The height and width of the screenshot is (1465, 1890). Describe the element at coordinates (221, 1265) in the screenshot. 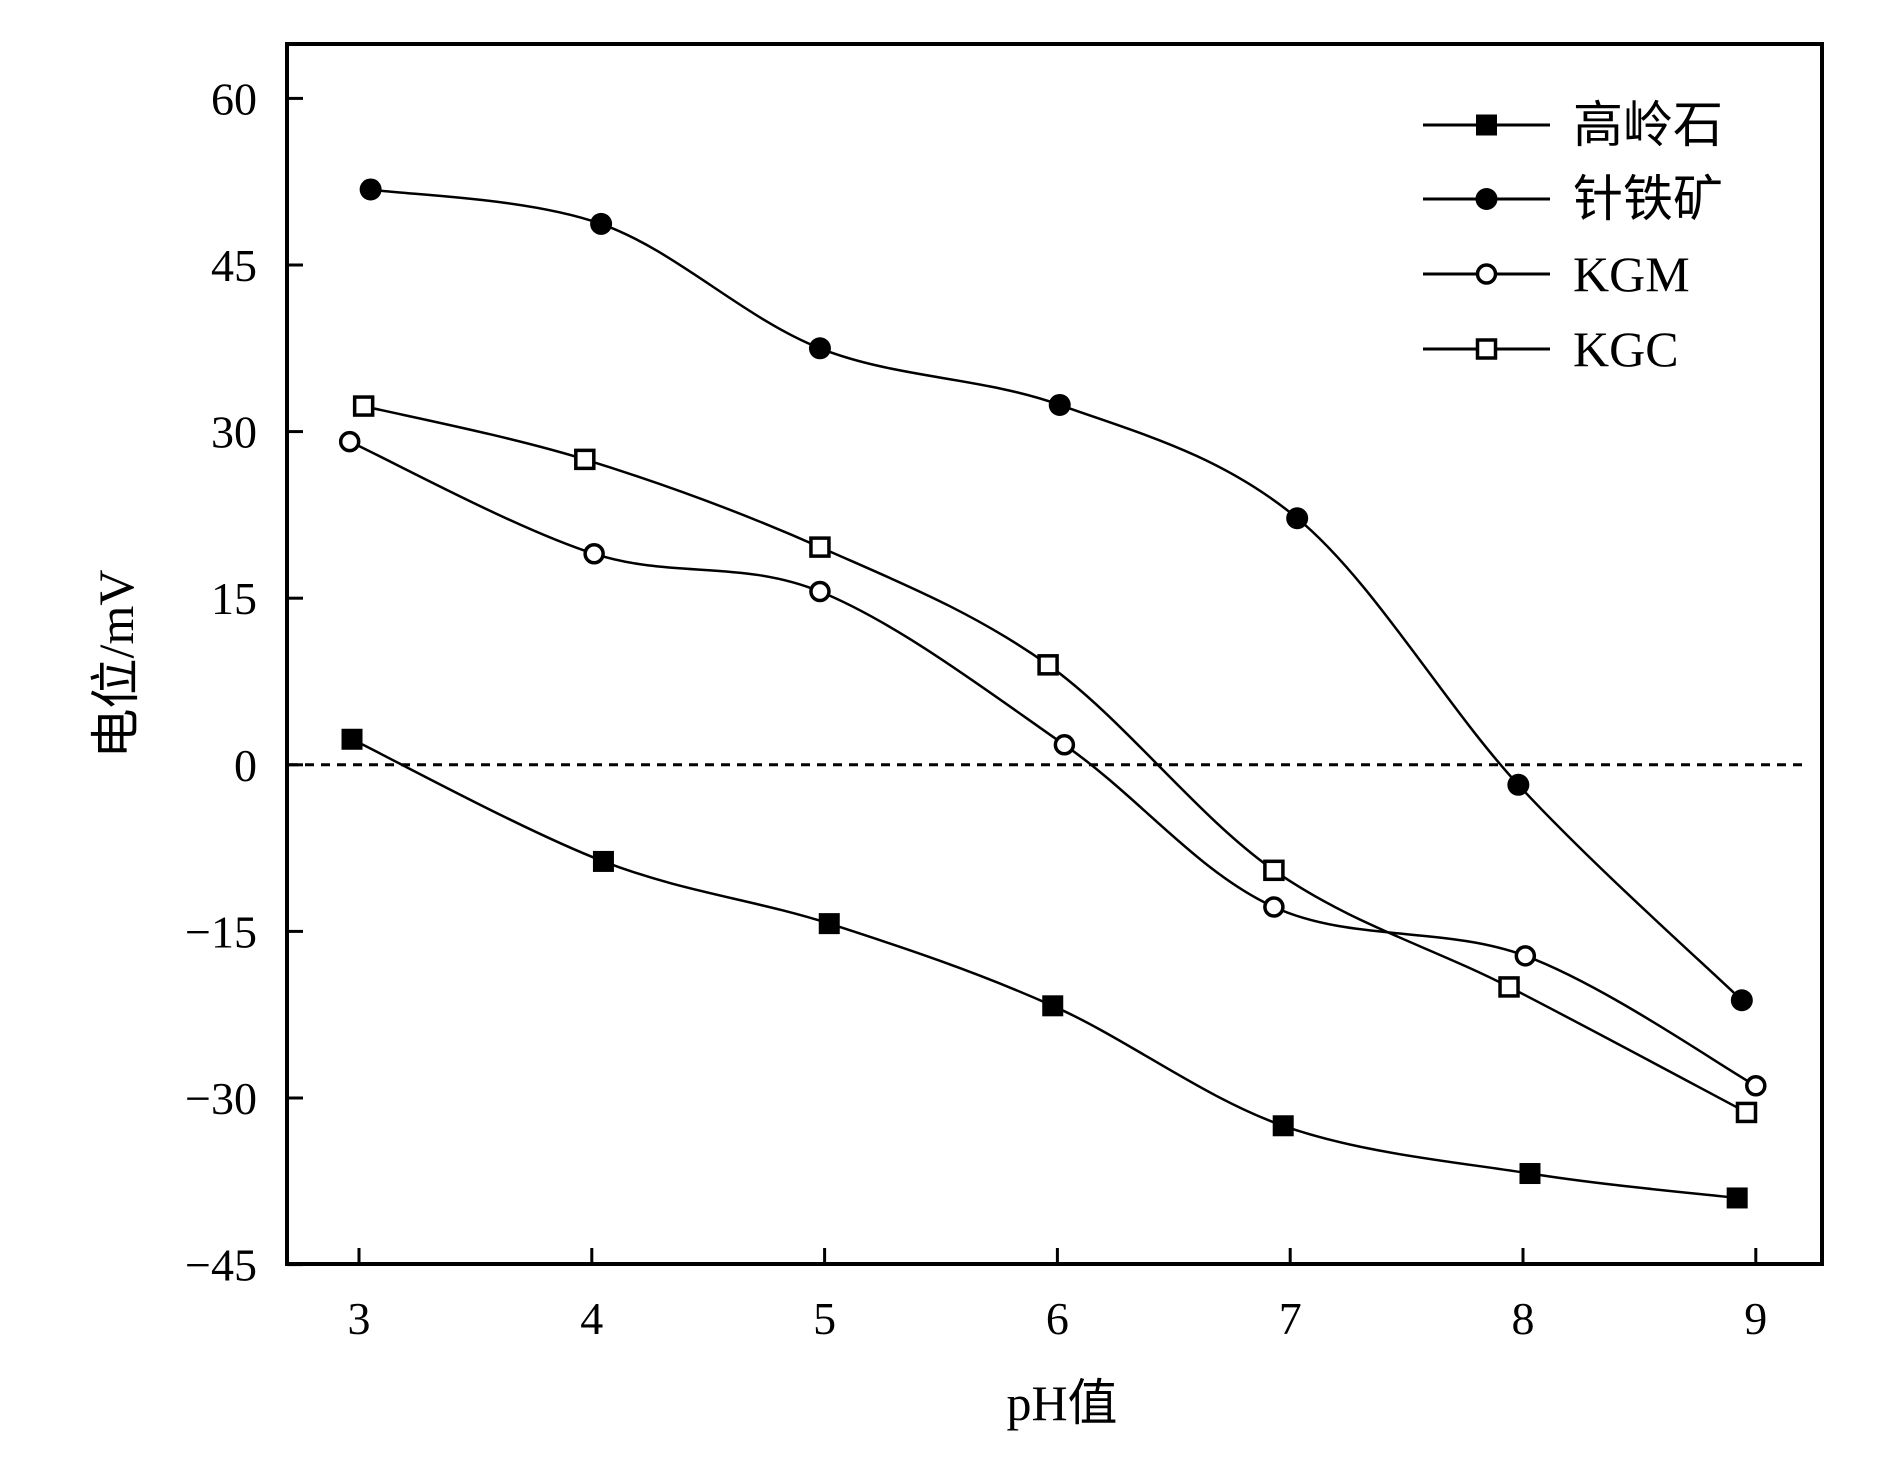

I see `y-tick-label: −45` at that location.